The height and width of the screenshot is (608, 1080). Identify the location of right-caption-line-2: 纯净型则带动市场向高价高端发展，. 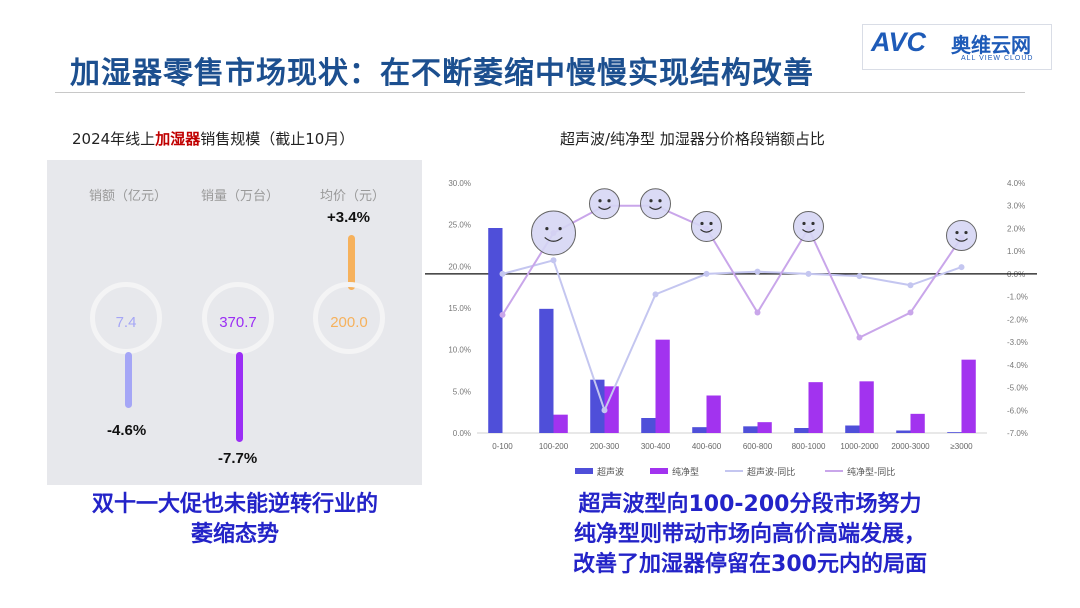
(749, 534).